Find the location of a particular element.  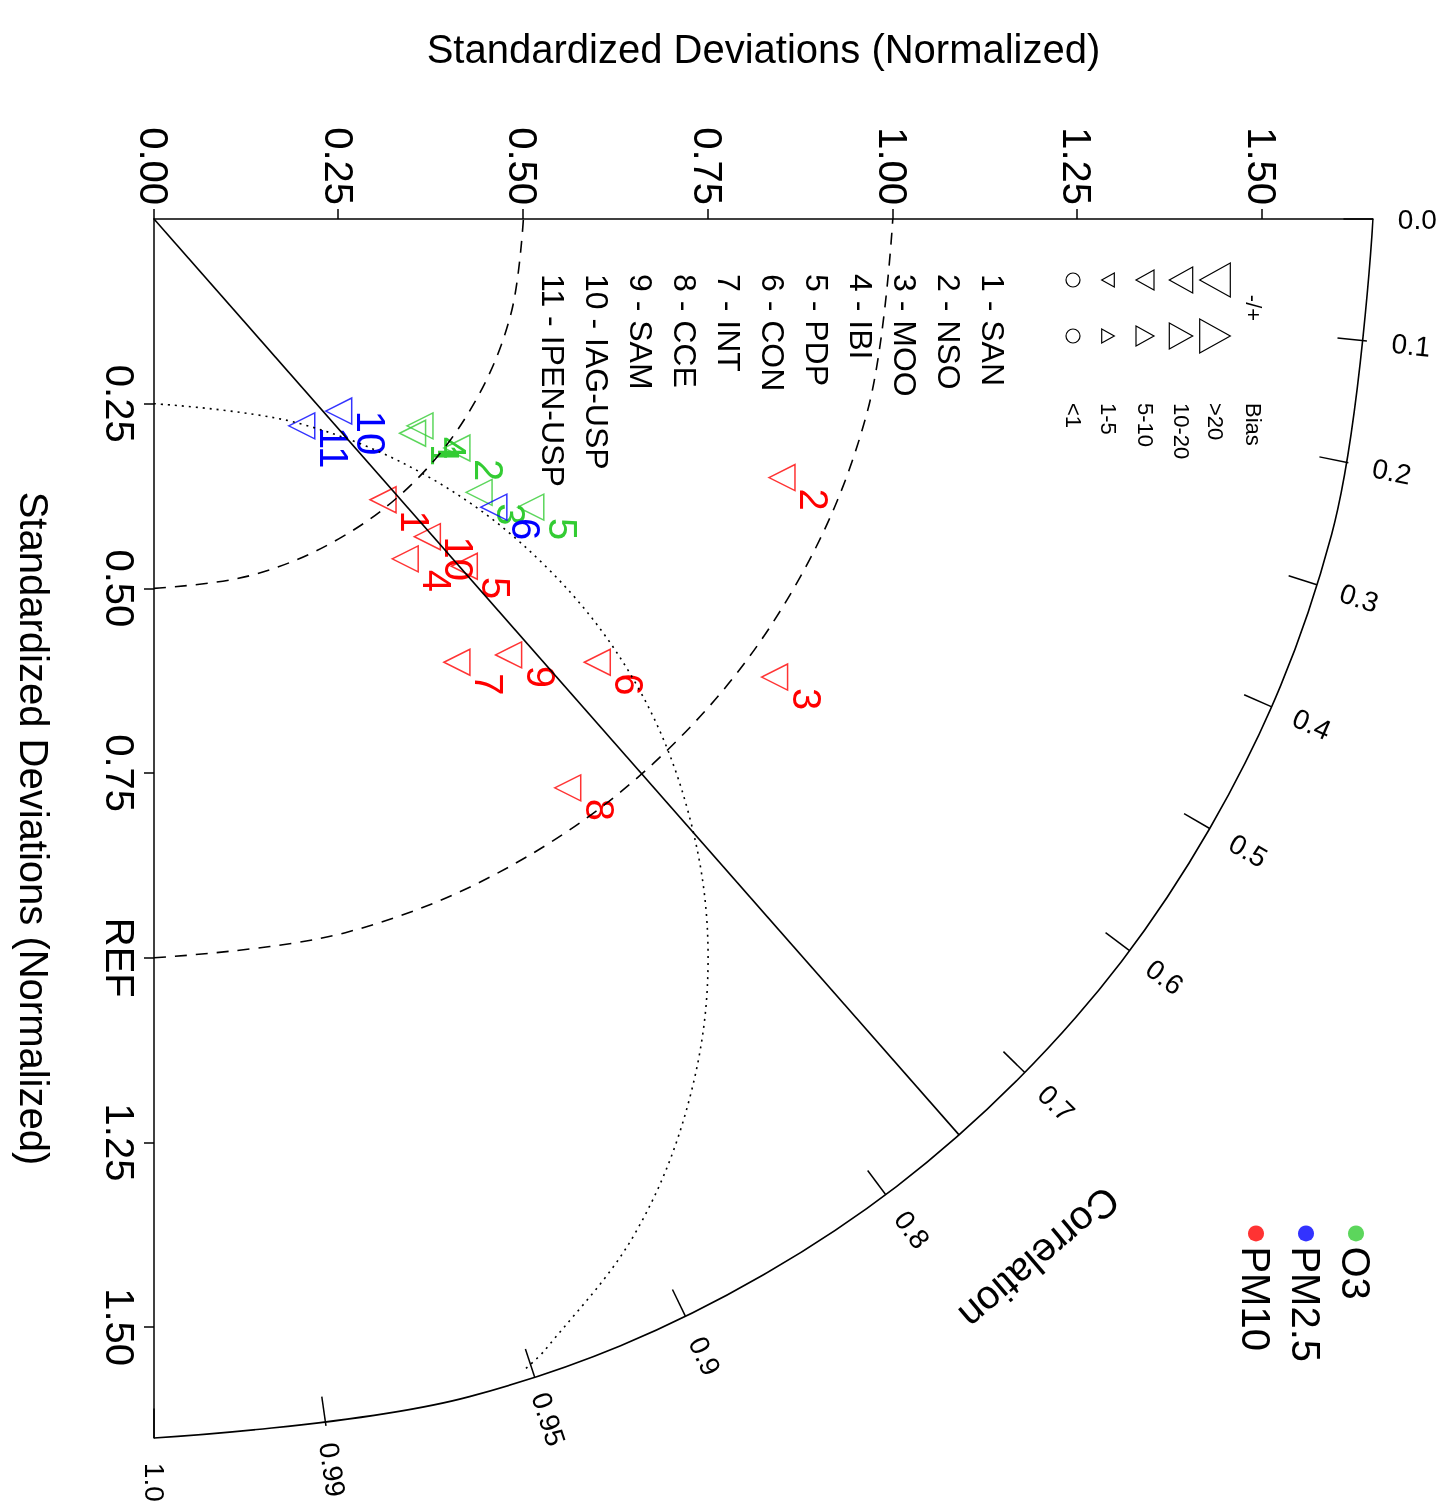

annotation: 2 - NSO is located at coordinates (949, 332).